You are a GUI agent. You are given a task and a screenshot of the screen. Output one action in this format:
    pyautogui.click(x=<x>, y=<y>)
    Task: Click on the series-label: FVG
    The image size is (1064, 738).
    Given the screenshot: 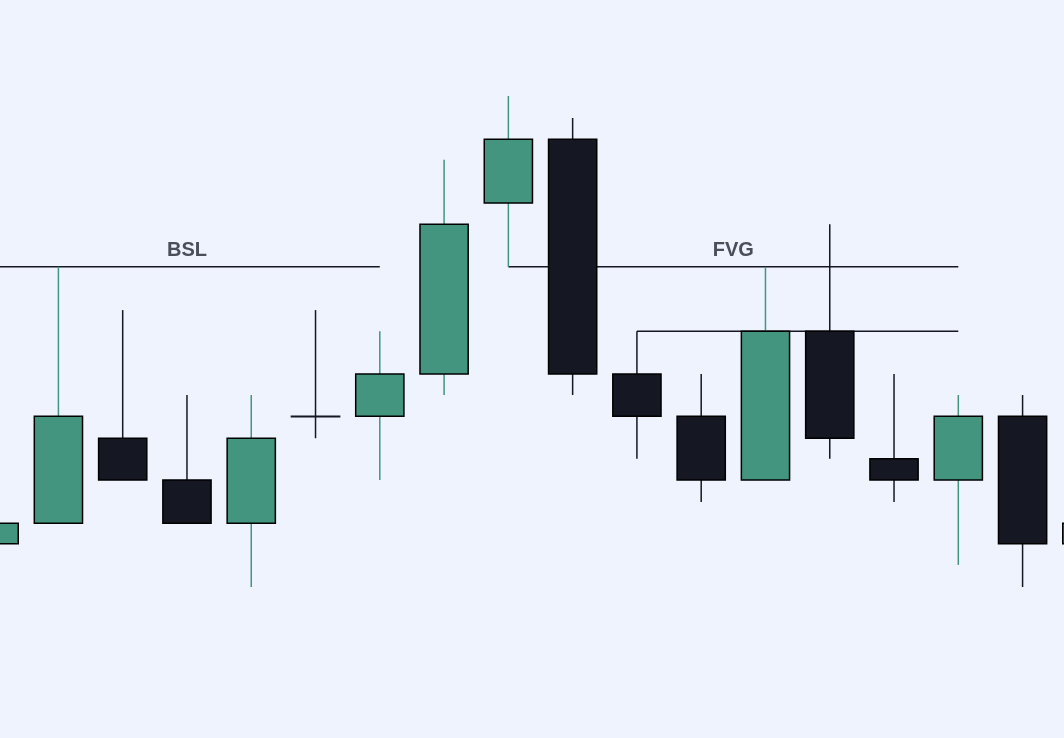 What is the action you would take?
    pyautogui.click(x=733, y=249)
    